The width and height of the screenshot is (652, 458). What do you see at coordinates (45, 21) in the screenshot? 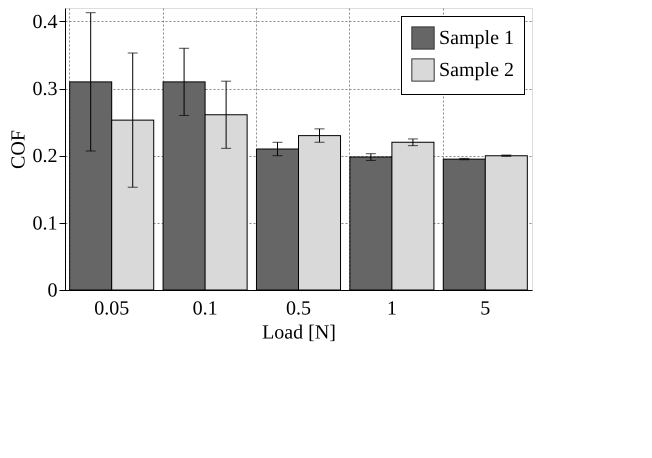
I see `y-tick-label: 0.4` at bounding box center [45, 21].